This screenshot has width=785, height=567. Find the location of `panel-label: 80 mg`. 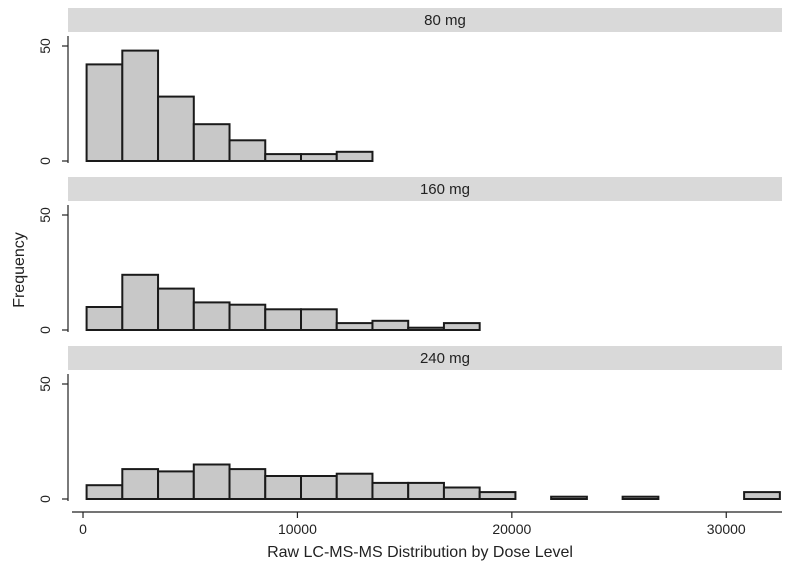

panel-label: 80 mg is located at coordinates (445, 20).